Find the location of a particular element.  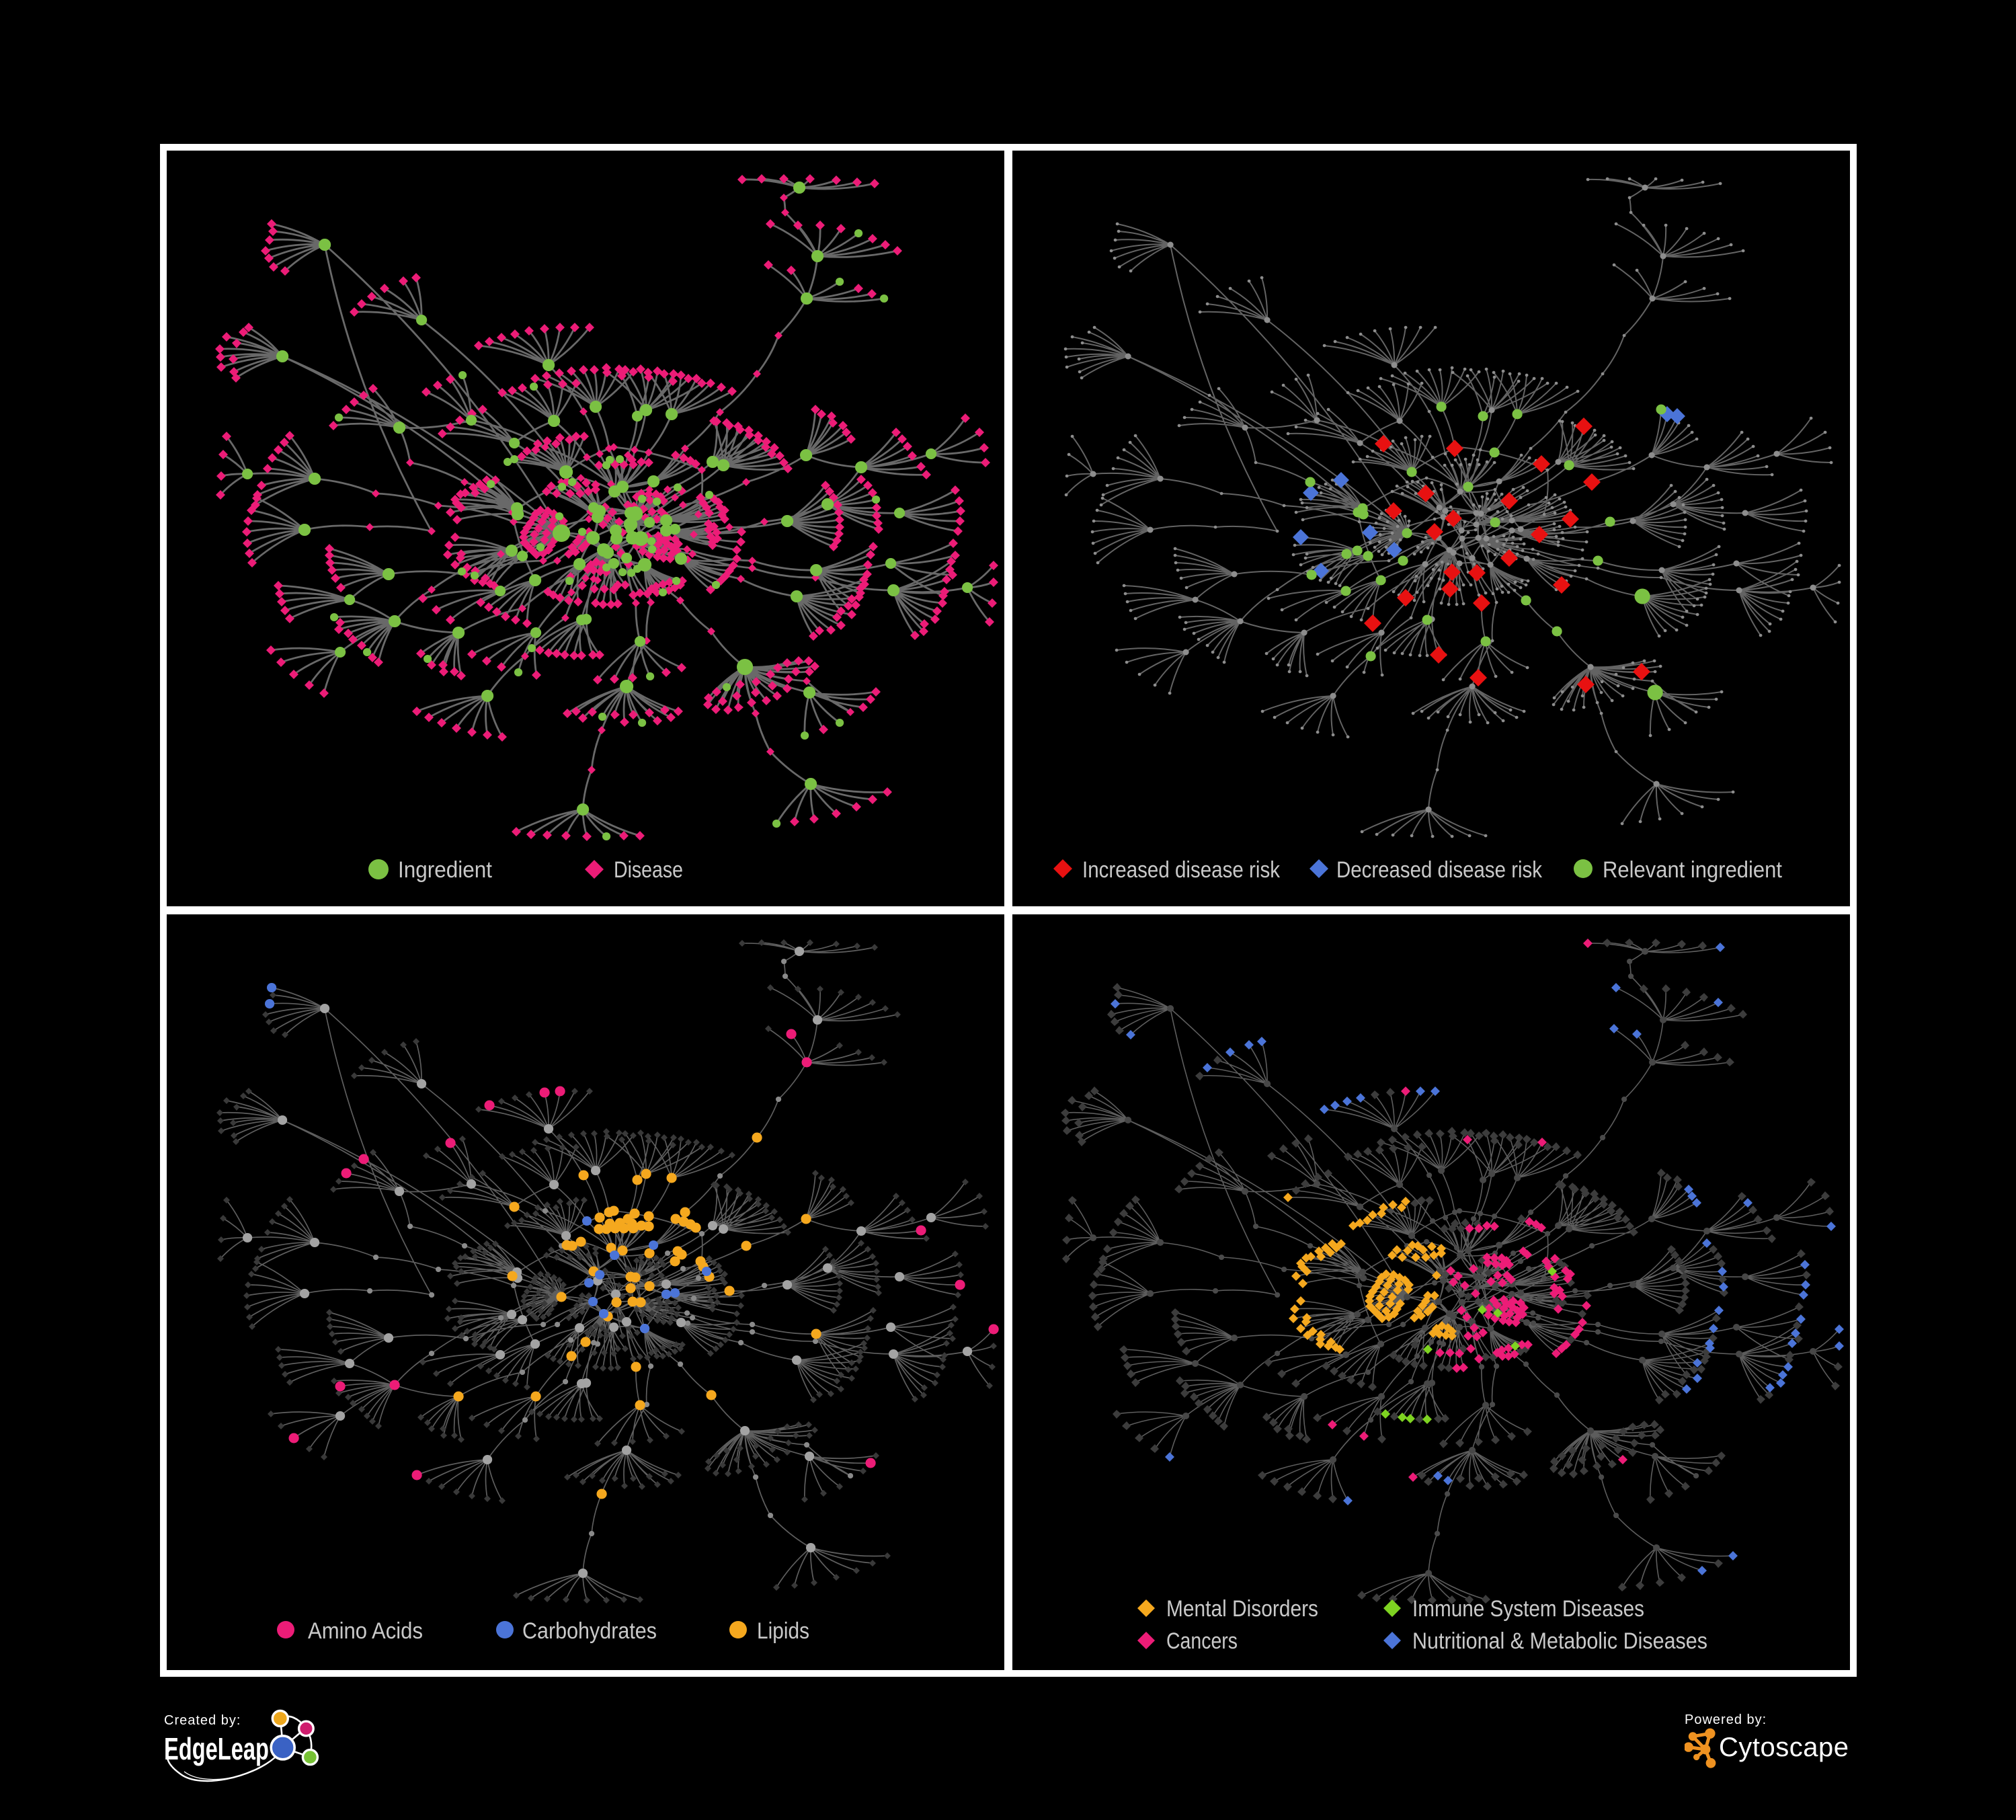

svg-text: Cytoscape is located at coordinates (1784, 1747).